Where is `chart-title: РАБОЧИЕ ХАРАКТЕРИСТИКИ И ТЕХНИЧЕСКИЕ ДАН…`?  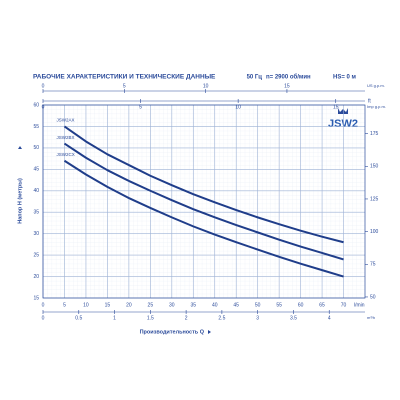
chart-title: РАБОЧИЕ ХАРАКТЕРИСТИКИ И ТЕХНИЧЕСКИЕ ДАН… is located at coordinates (124, 77).